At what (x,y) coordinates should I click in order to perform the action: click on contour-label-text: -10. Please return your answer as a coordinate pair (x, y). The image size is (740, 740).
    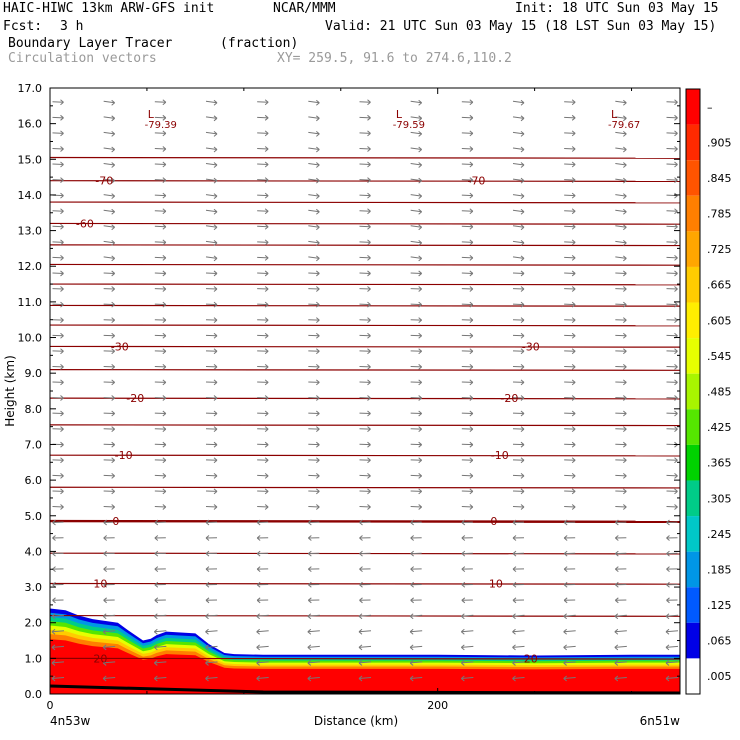
    Looking at the image, I should click on (500, 455).